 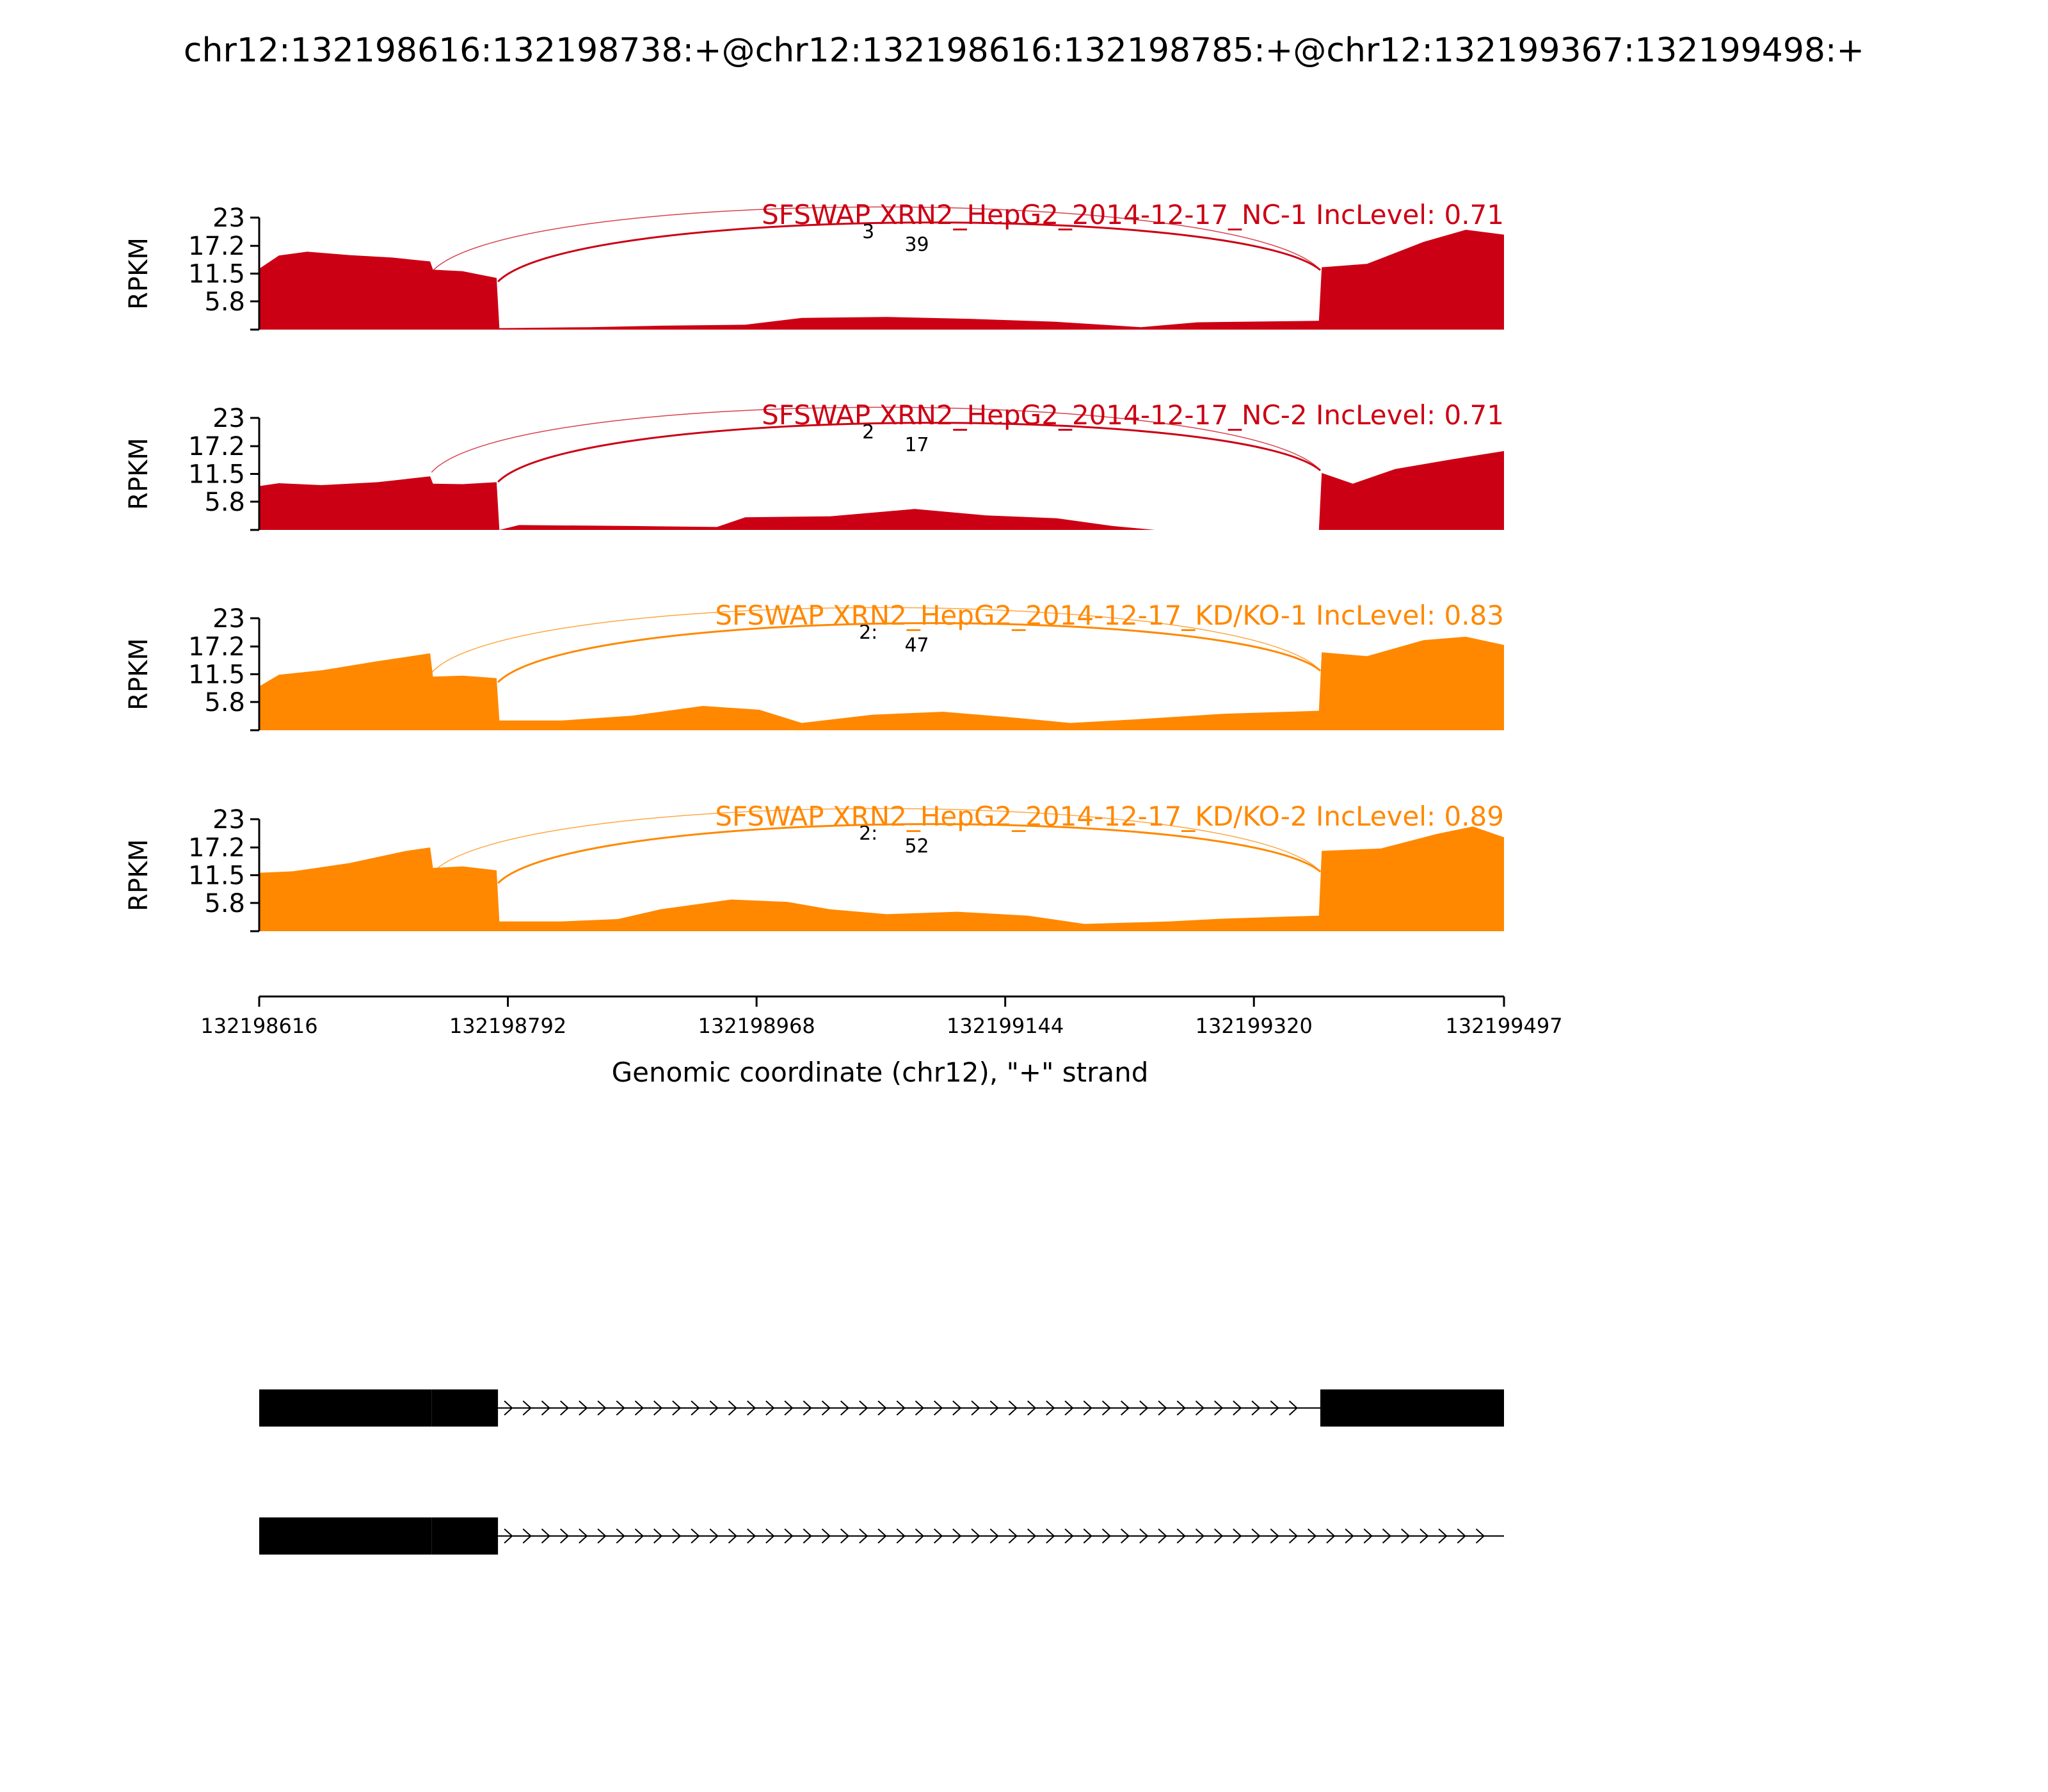 I want to click on junction-read-count: 47, so click(x=916, y=645).